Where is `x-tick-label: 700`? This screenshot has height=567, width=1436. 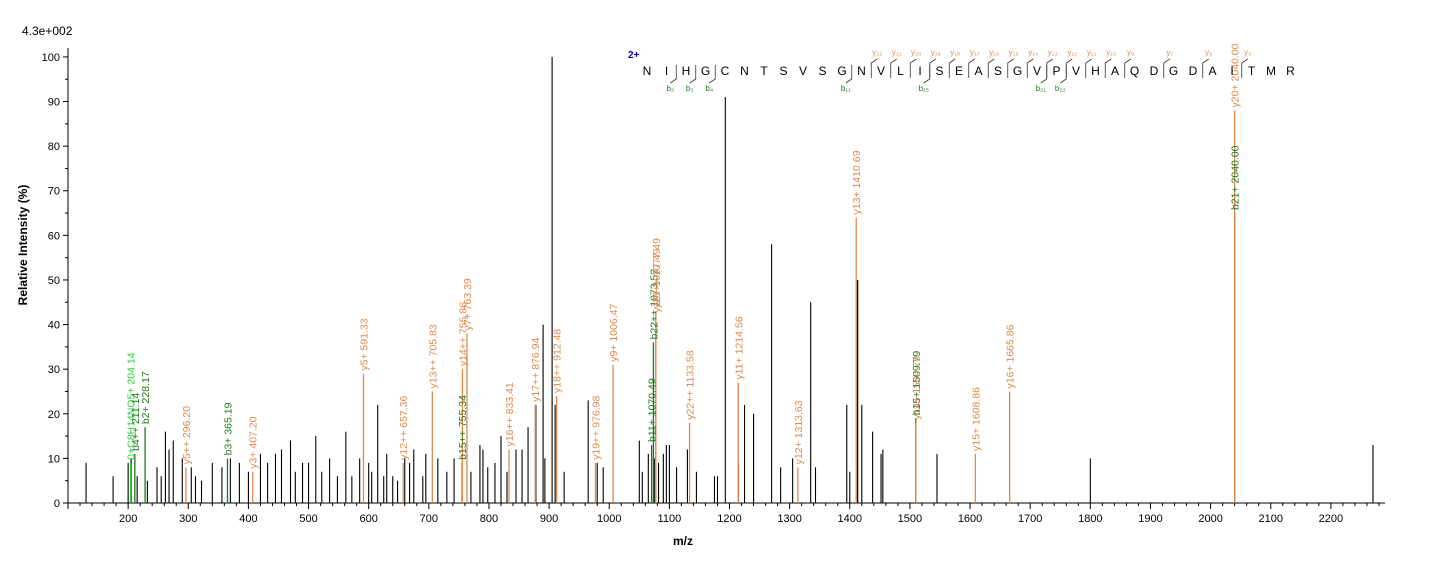
x-tick-label: 700 is located at coordinates (429, 519).